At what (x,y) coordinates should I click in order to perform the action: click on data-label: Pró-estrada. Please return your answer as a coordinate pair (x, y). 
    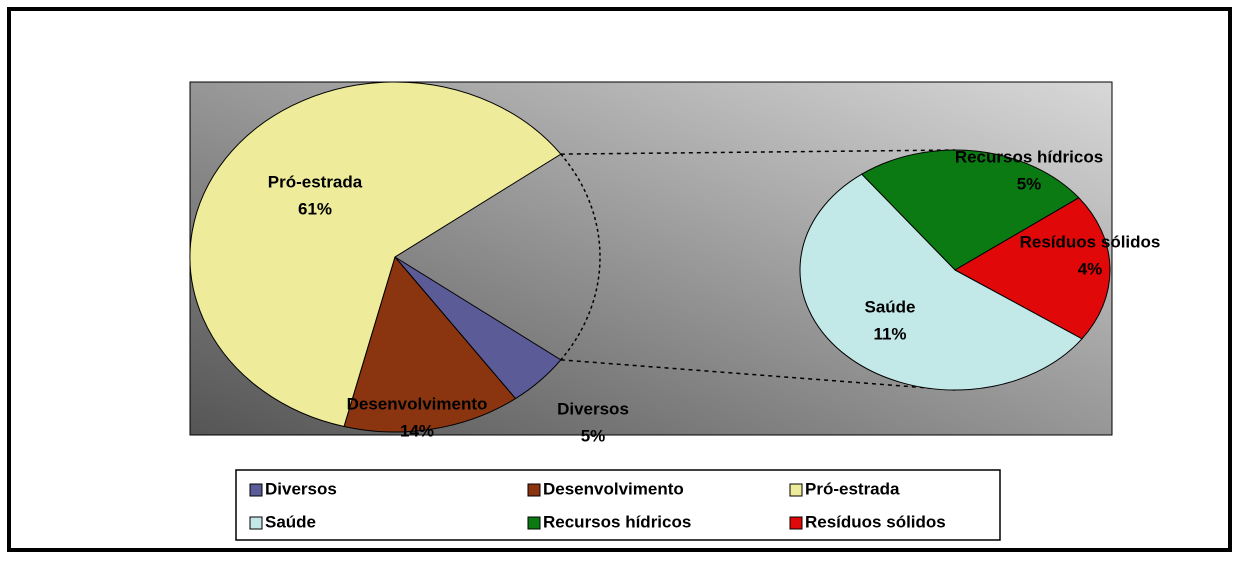
    Looking at the image, I should click on (315, 181).